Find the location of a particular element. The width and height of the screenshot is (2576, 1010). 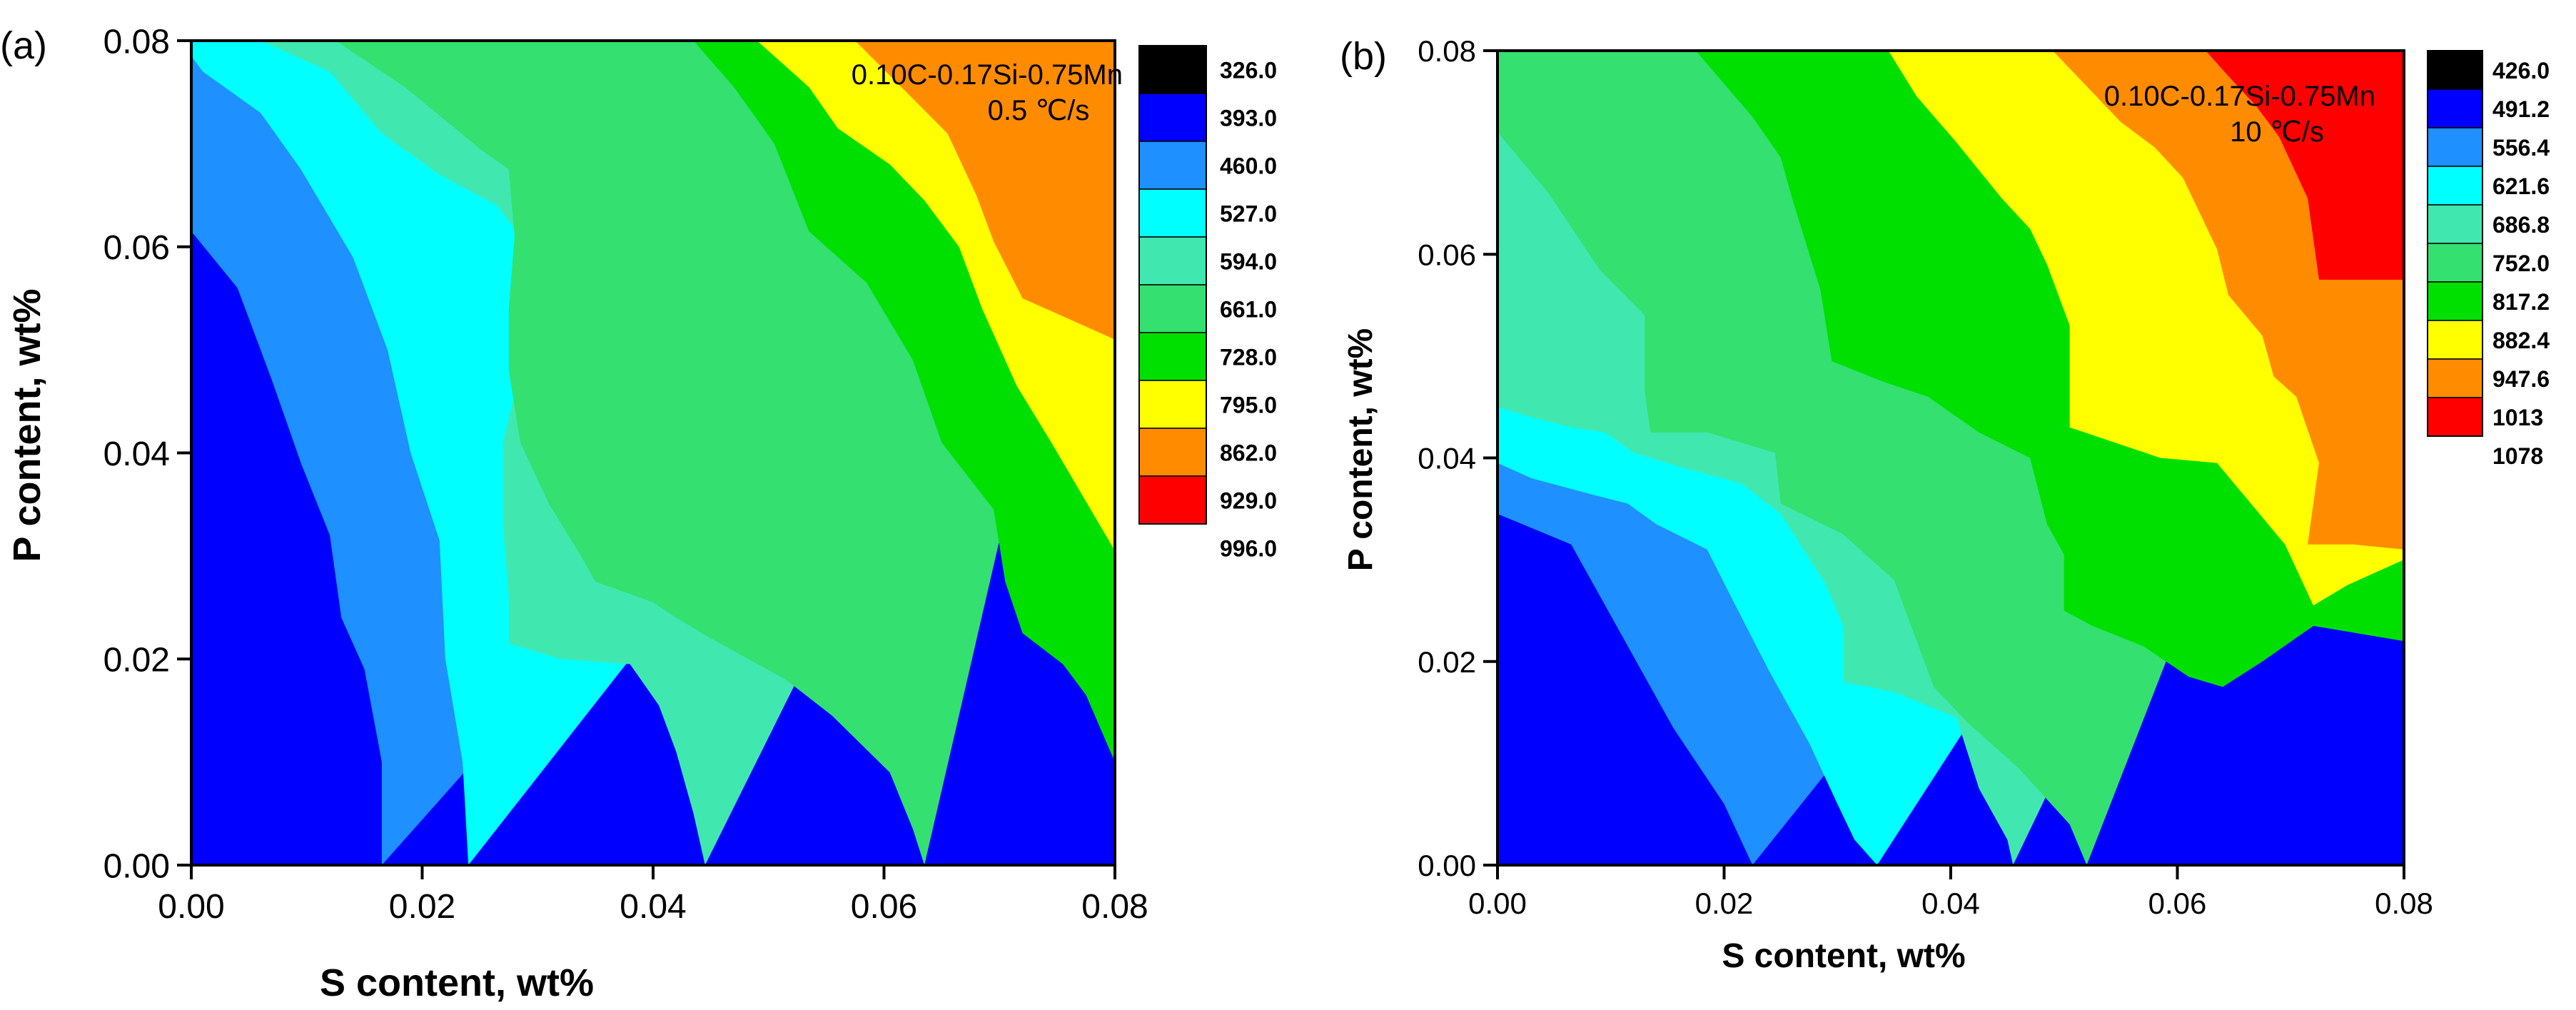

colorbar-label: 491.2 is located at coordinates (2521, 109).